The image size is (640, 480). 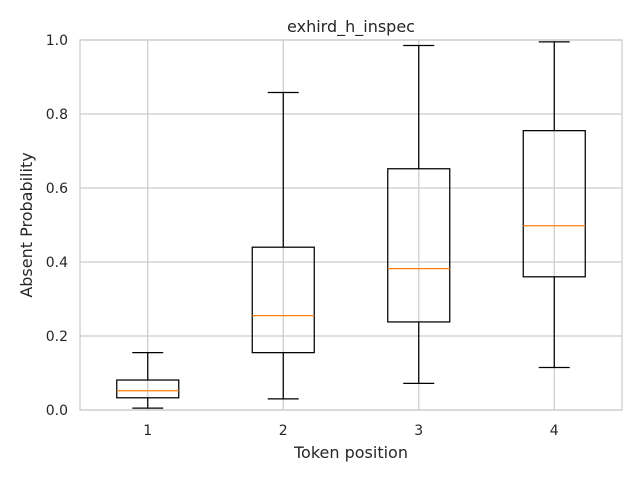 I want to click on x-tick-label: 1, so click(x=147, y=431).